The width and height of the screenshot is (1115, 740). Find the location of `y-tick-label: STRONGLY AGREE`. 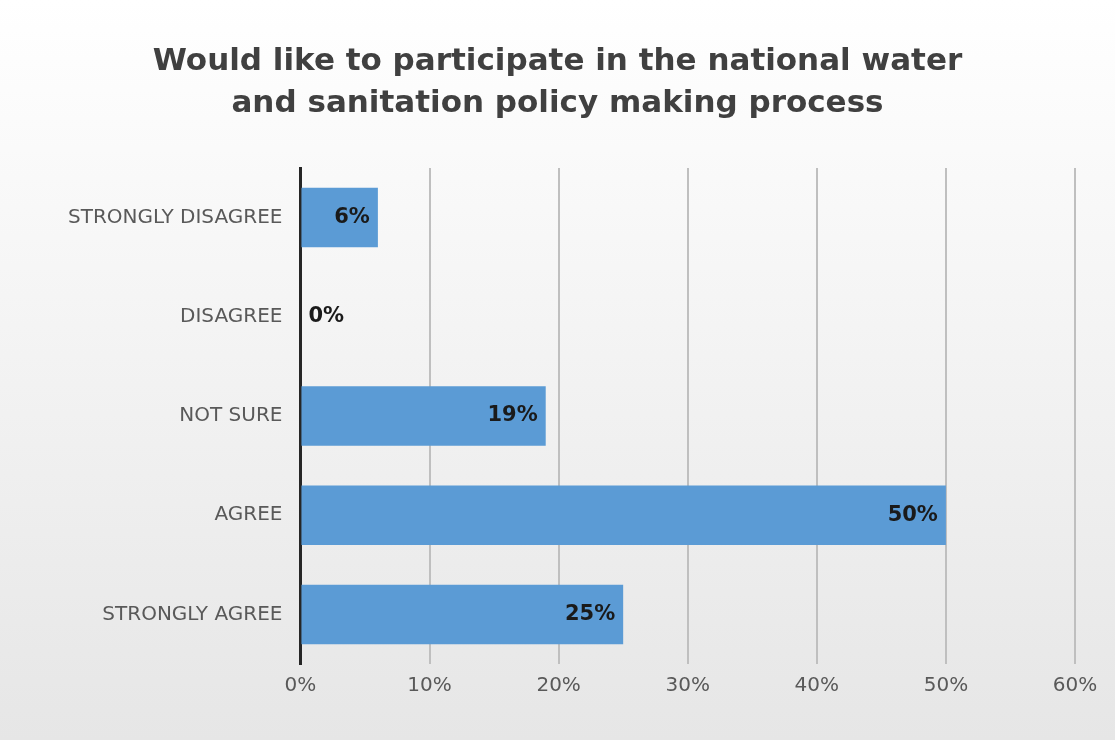

y-tick-label: STRONGLY AGREE is located at coordinates (192, 612).